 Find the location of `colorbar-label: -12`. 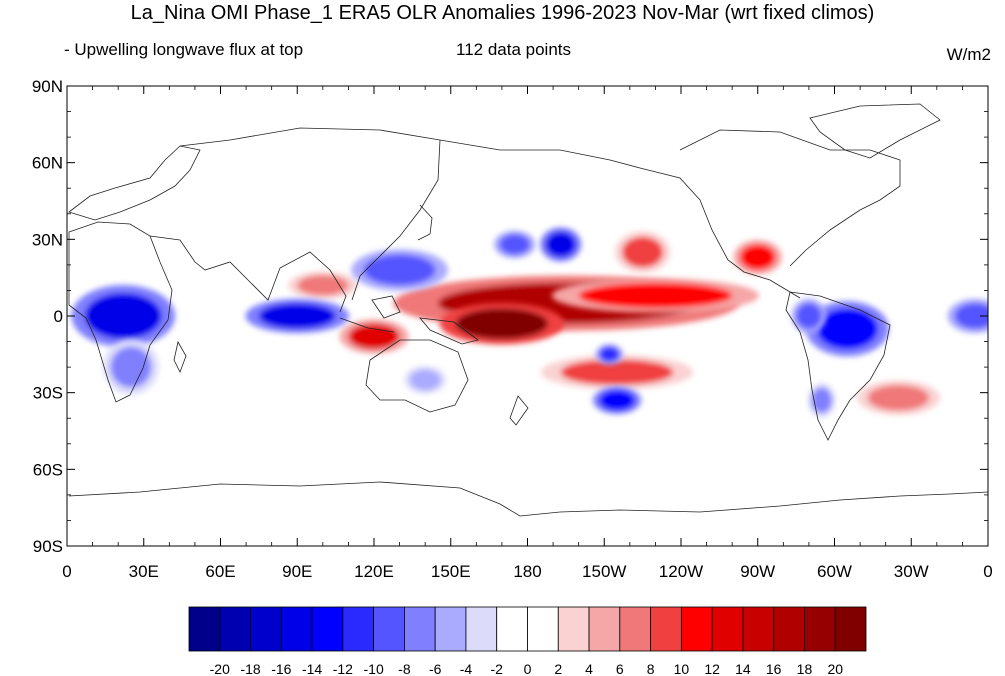

colorbar-label: -12 is located at coordinates (343, 668).